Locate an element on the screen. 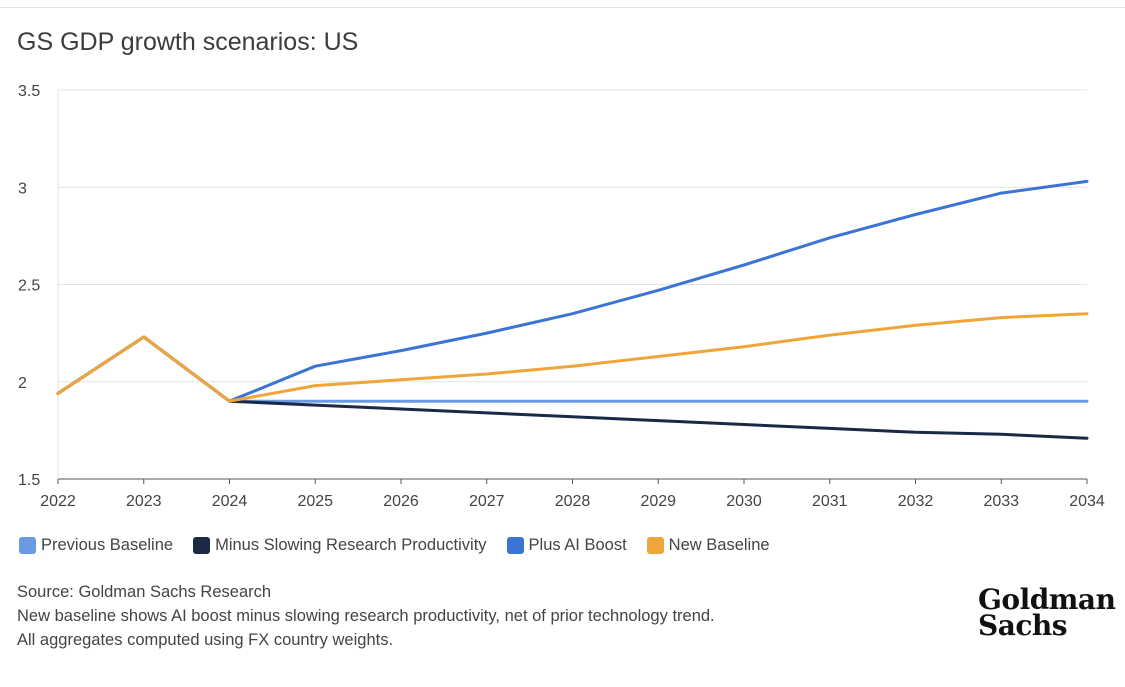  y-tick-label: 3.5 is located at coordinates (29, 91).